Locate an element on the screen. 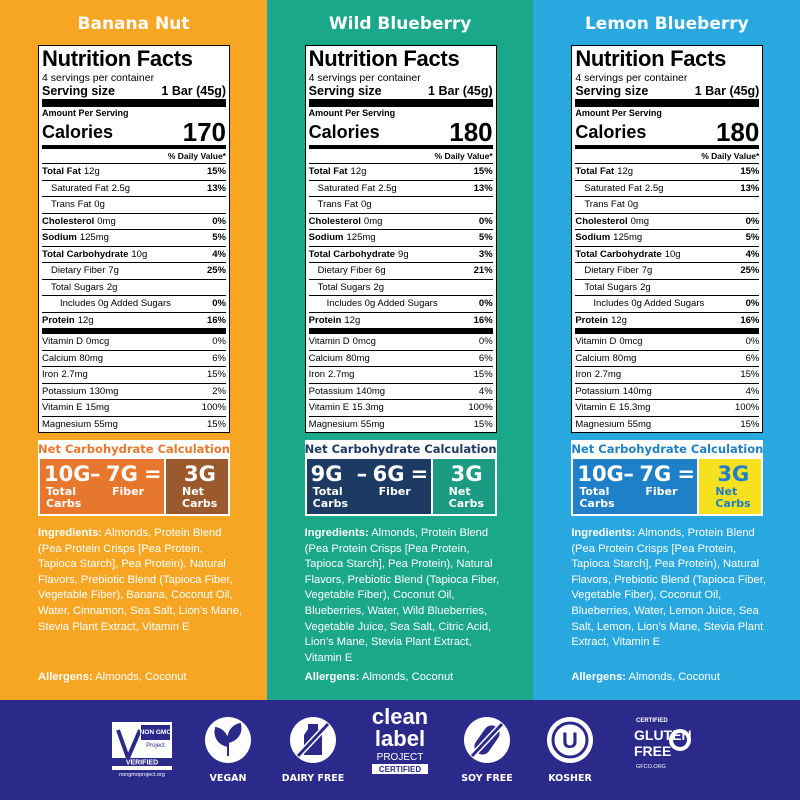 Image resolution: width=800 pixels, height=800 pixels. nutrient-name: Total Sugars is located at coordinates (611, 287).